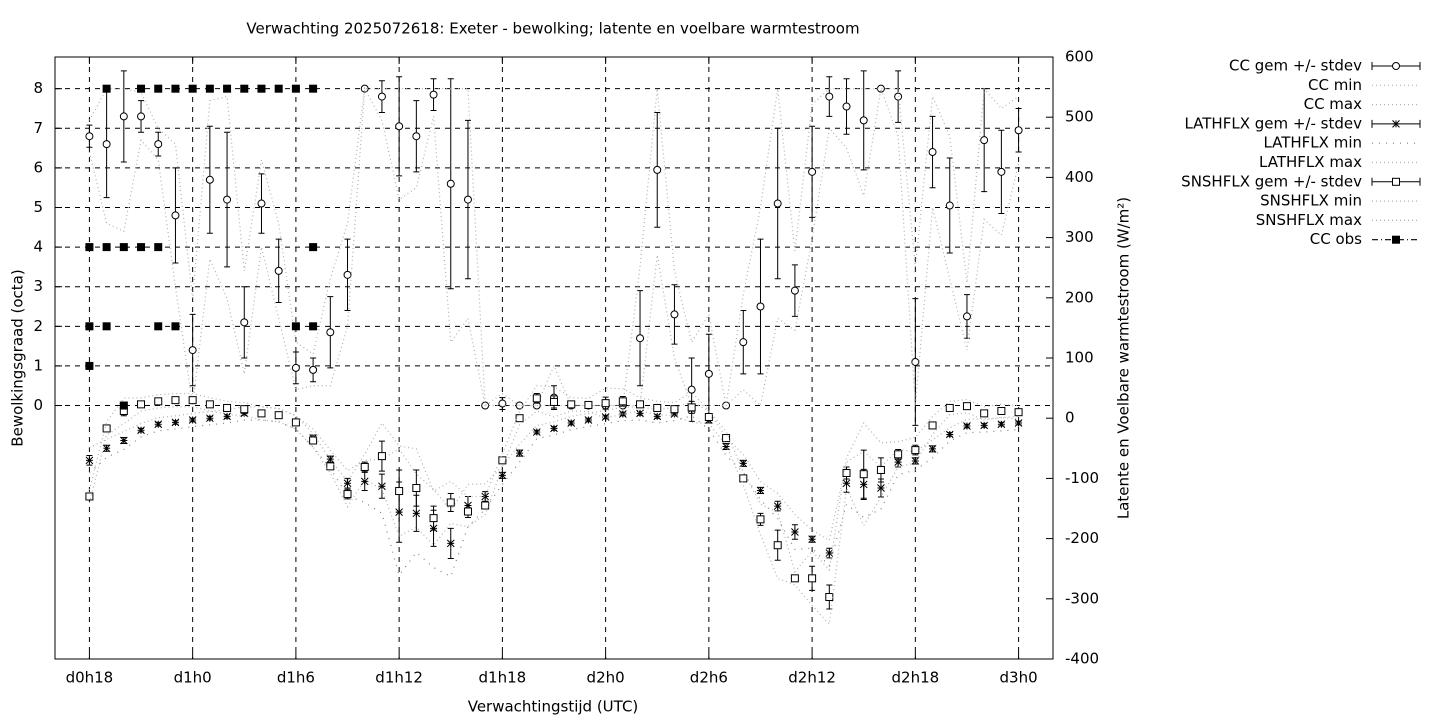 The width and height of the screenshot is (1440, 720). What do you see at coordinates (1271, 181) in the screenshot?
I see `legend-label: SNSHFLX gem +/- stdev` at bounding box center [1271, 181].